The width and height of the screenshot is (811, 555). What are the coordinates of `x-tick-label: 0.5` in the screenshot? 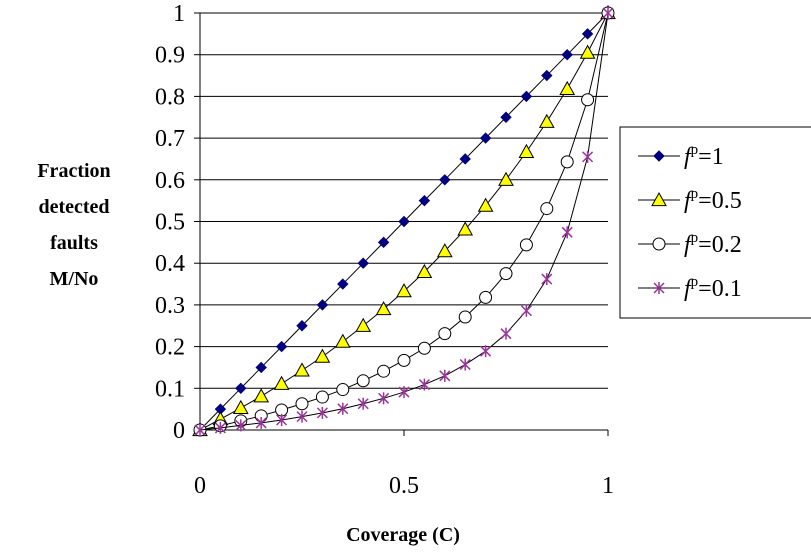 It's located at (404, 486).